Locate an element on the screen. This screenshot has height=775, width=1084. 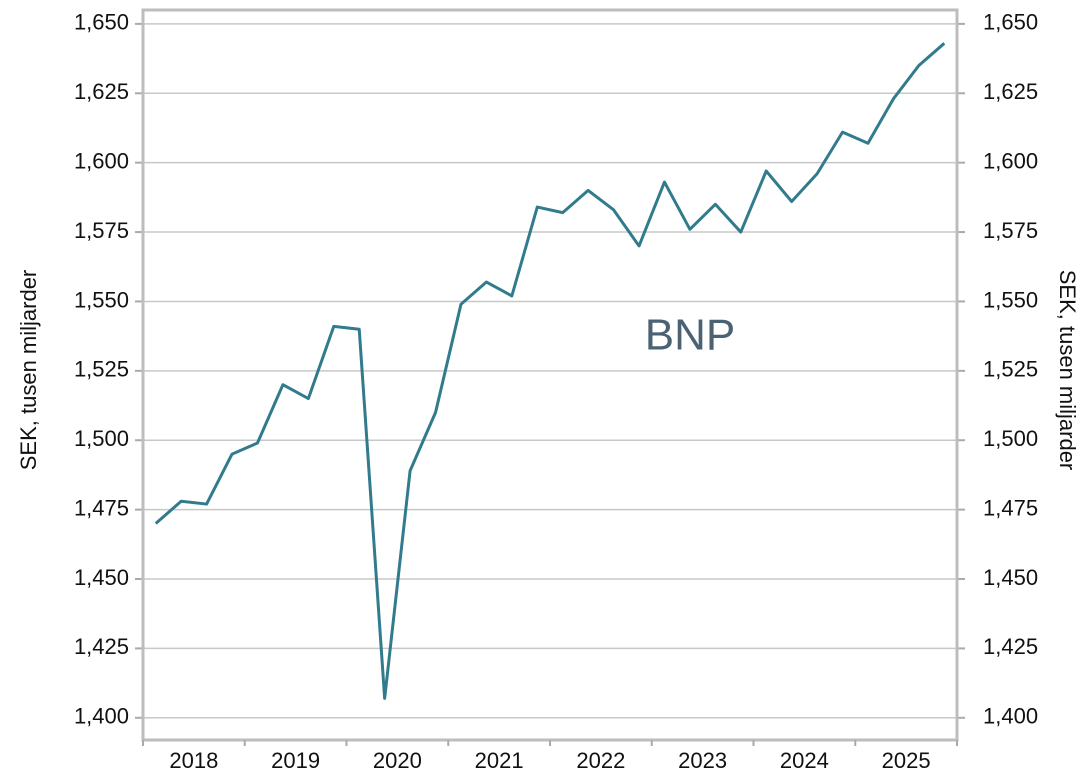
y-tick-label: 1,475 is located at coordinates (101, 507).